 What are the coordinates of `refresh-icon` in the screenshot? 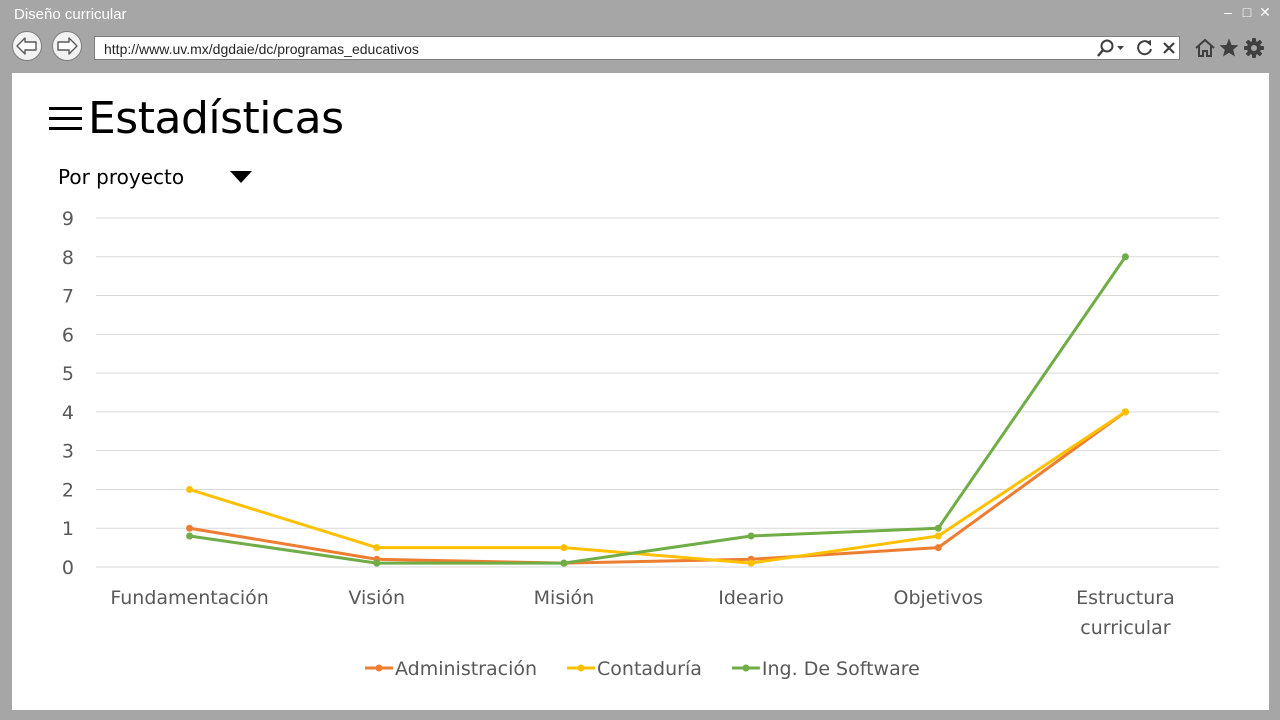 It's located at (1145, 48).